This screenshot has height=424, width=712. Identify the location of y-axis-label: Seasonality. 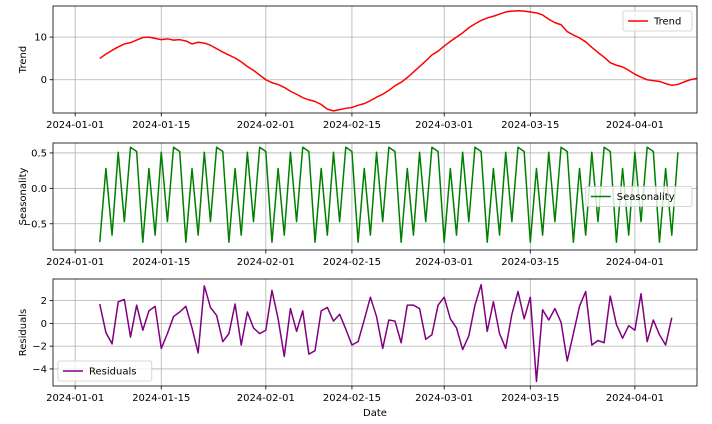
(23, 197).